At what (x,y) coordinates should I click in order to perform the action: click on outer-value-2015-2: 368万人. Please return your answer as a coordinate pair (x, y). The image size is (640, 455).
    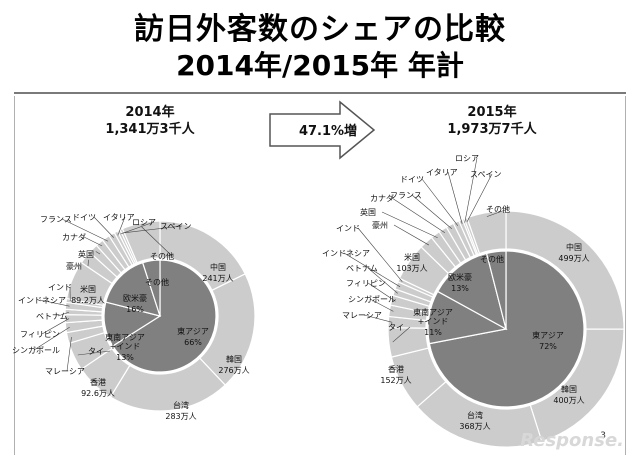
    Looking at the image, I should click on (474, 426).